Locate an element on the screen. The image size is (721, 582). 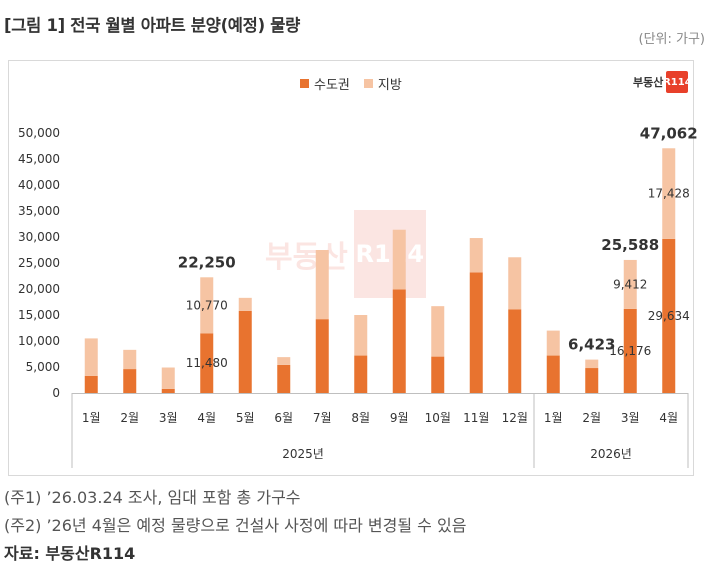
y-tick-label: 15,000 is located at coordinates (39, 315).